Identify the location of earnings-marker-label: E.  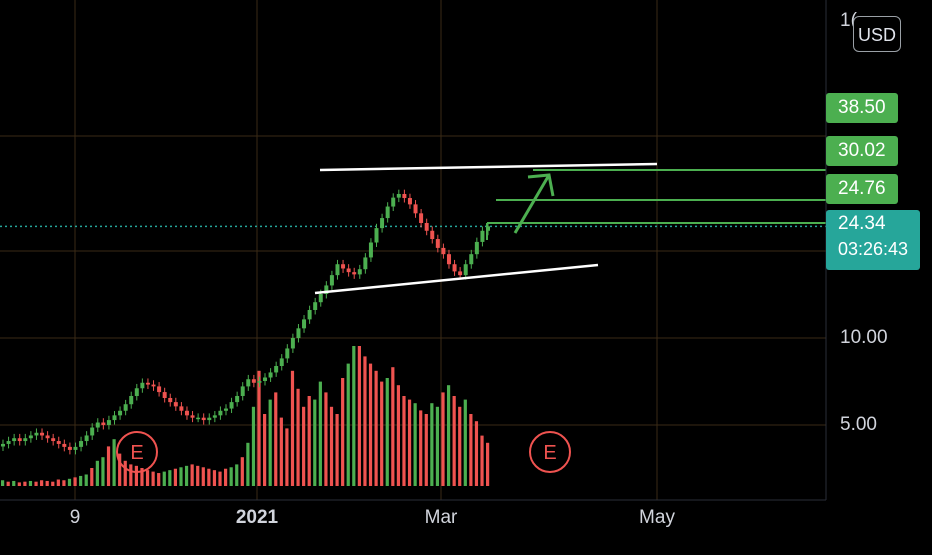
(549, 453).